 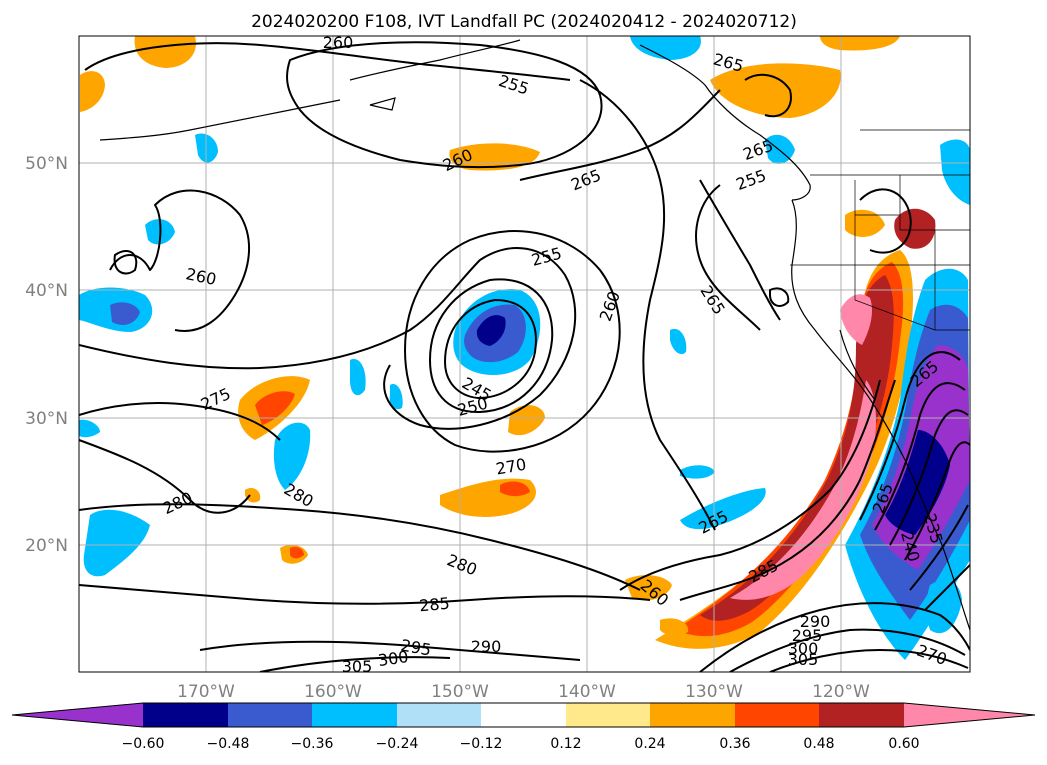 I want to click on colorbar-tick-label: −0.60, so click(x=143, y=744).